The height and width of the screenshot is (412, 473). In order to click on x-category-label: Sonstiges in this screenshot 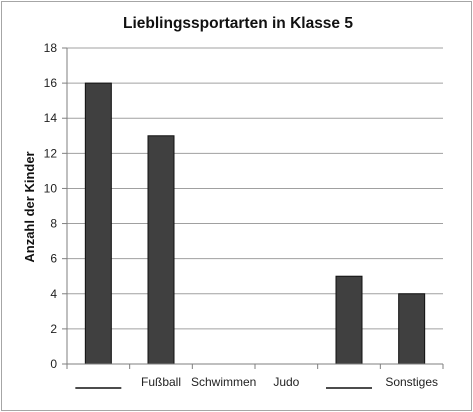, I will do `click(411, 382)`.